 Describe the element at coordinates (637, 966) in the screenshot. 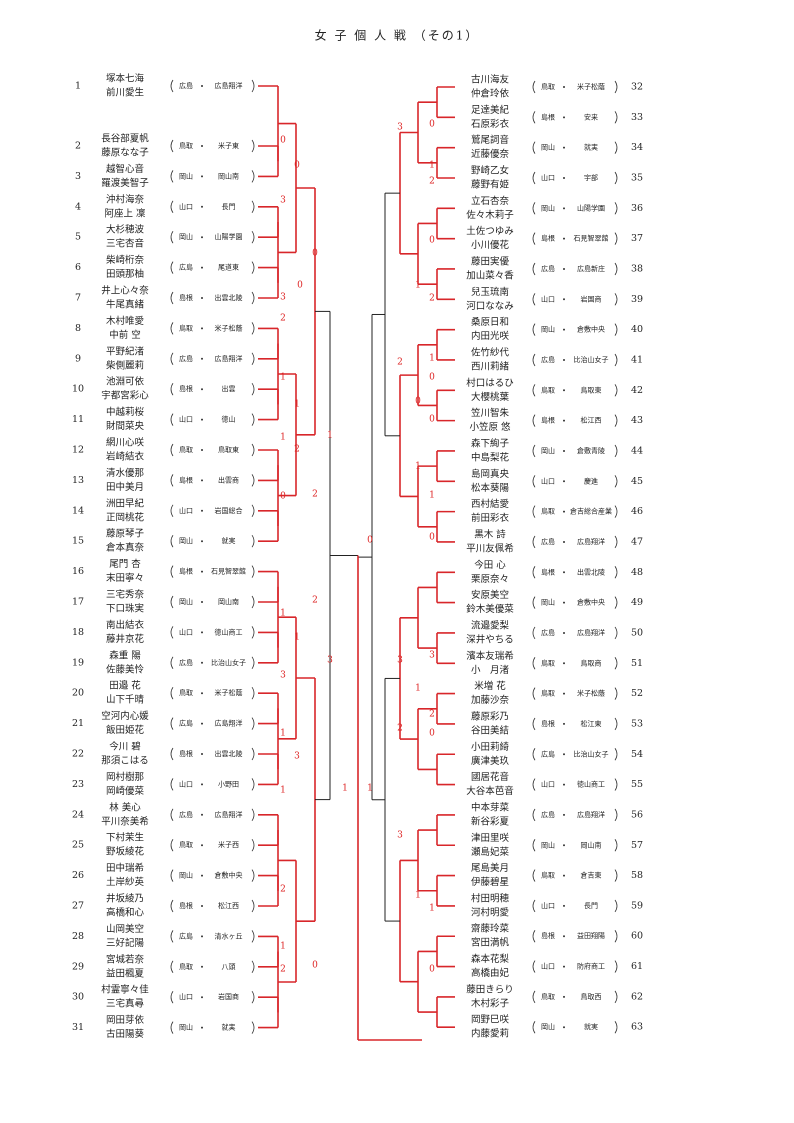

I see `entry-number: 61` at that location.